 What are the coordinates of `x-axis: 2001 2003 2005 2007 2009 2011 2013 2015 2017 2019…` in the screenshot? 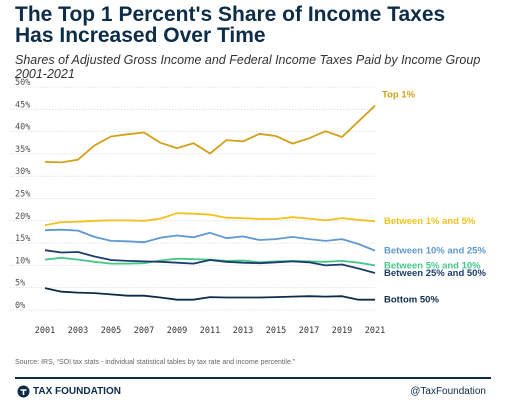 It's located at (210, 331).